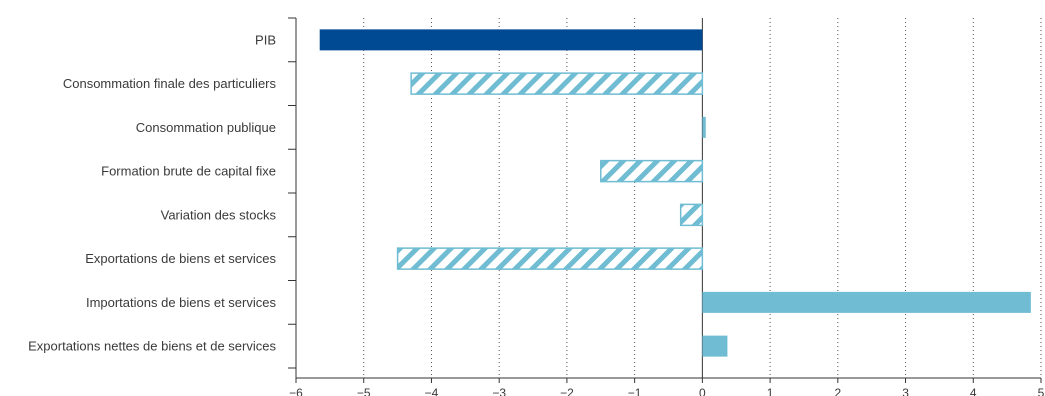 The height and width of the screenshot is (396, 1045). Describe the element at coordinates (180, 258) in the screenshot. I see `category-label: Exportations de biens et services` at that location.